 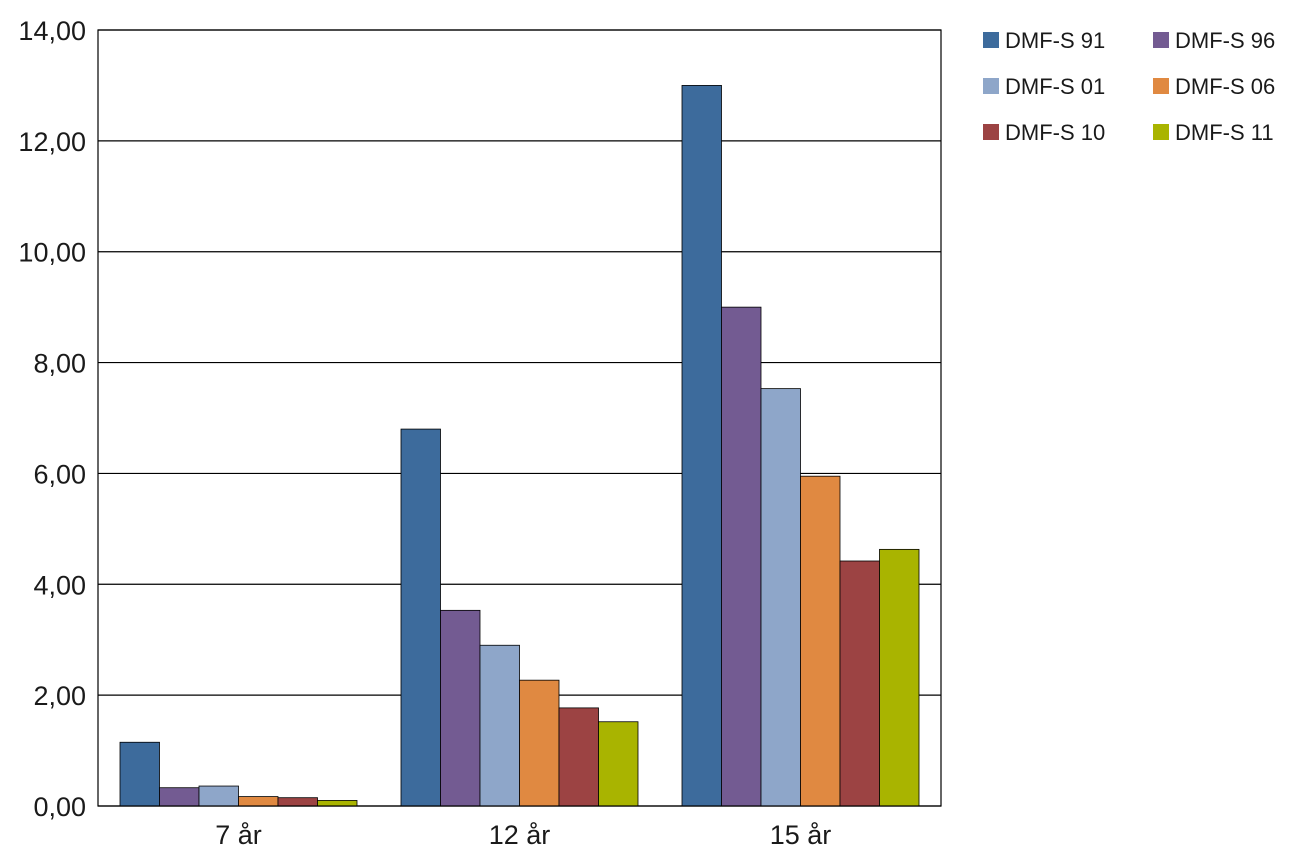 I want to click on y-tick-label: 8,00, so click(x=59, y=364).